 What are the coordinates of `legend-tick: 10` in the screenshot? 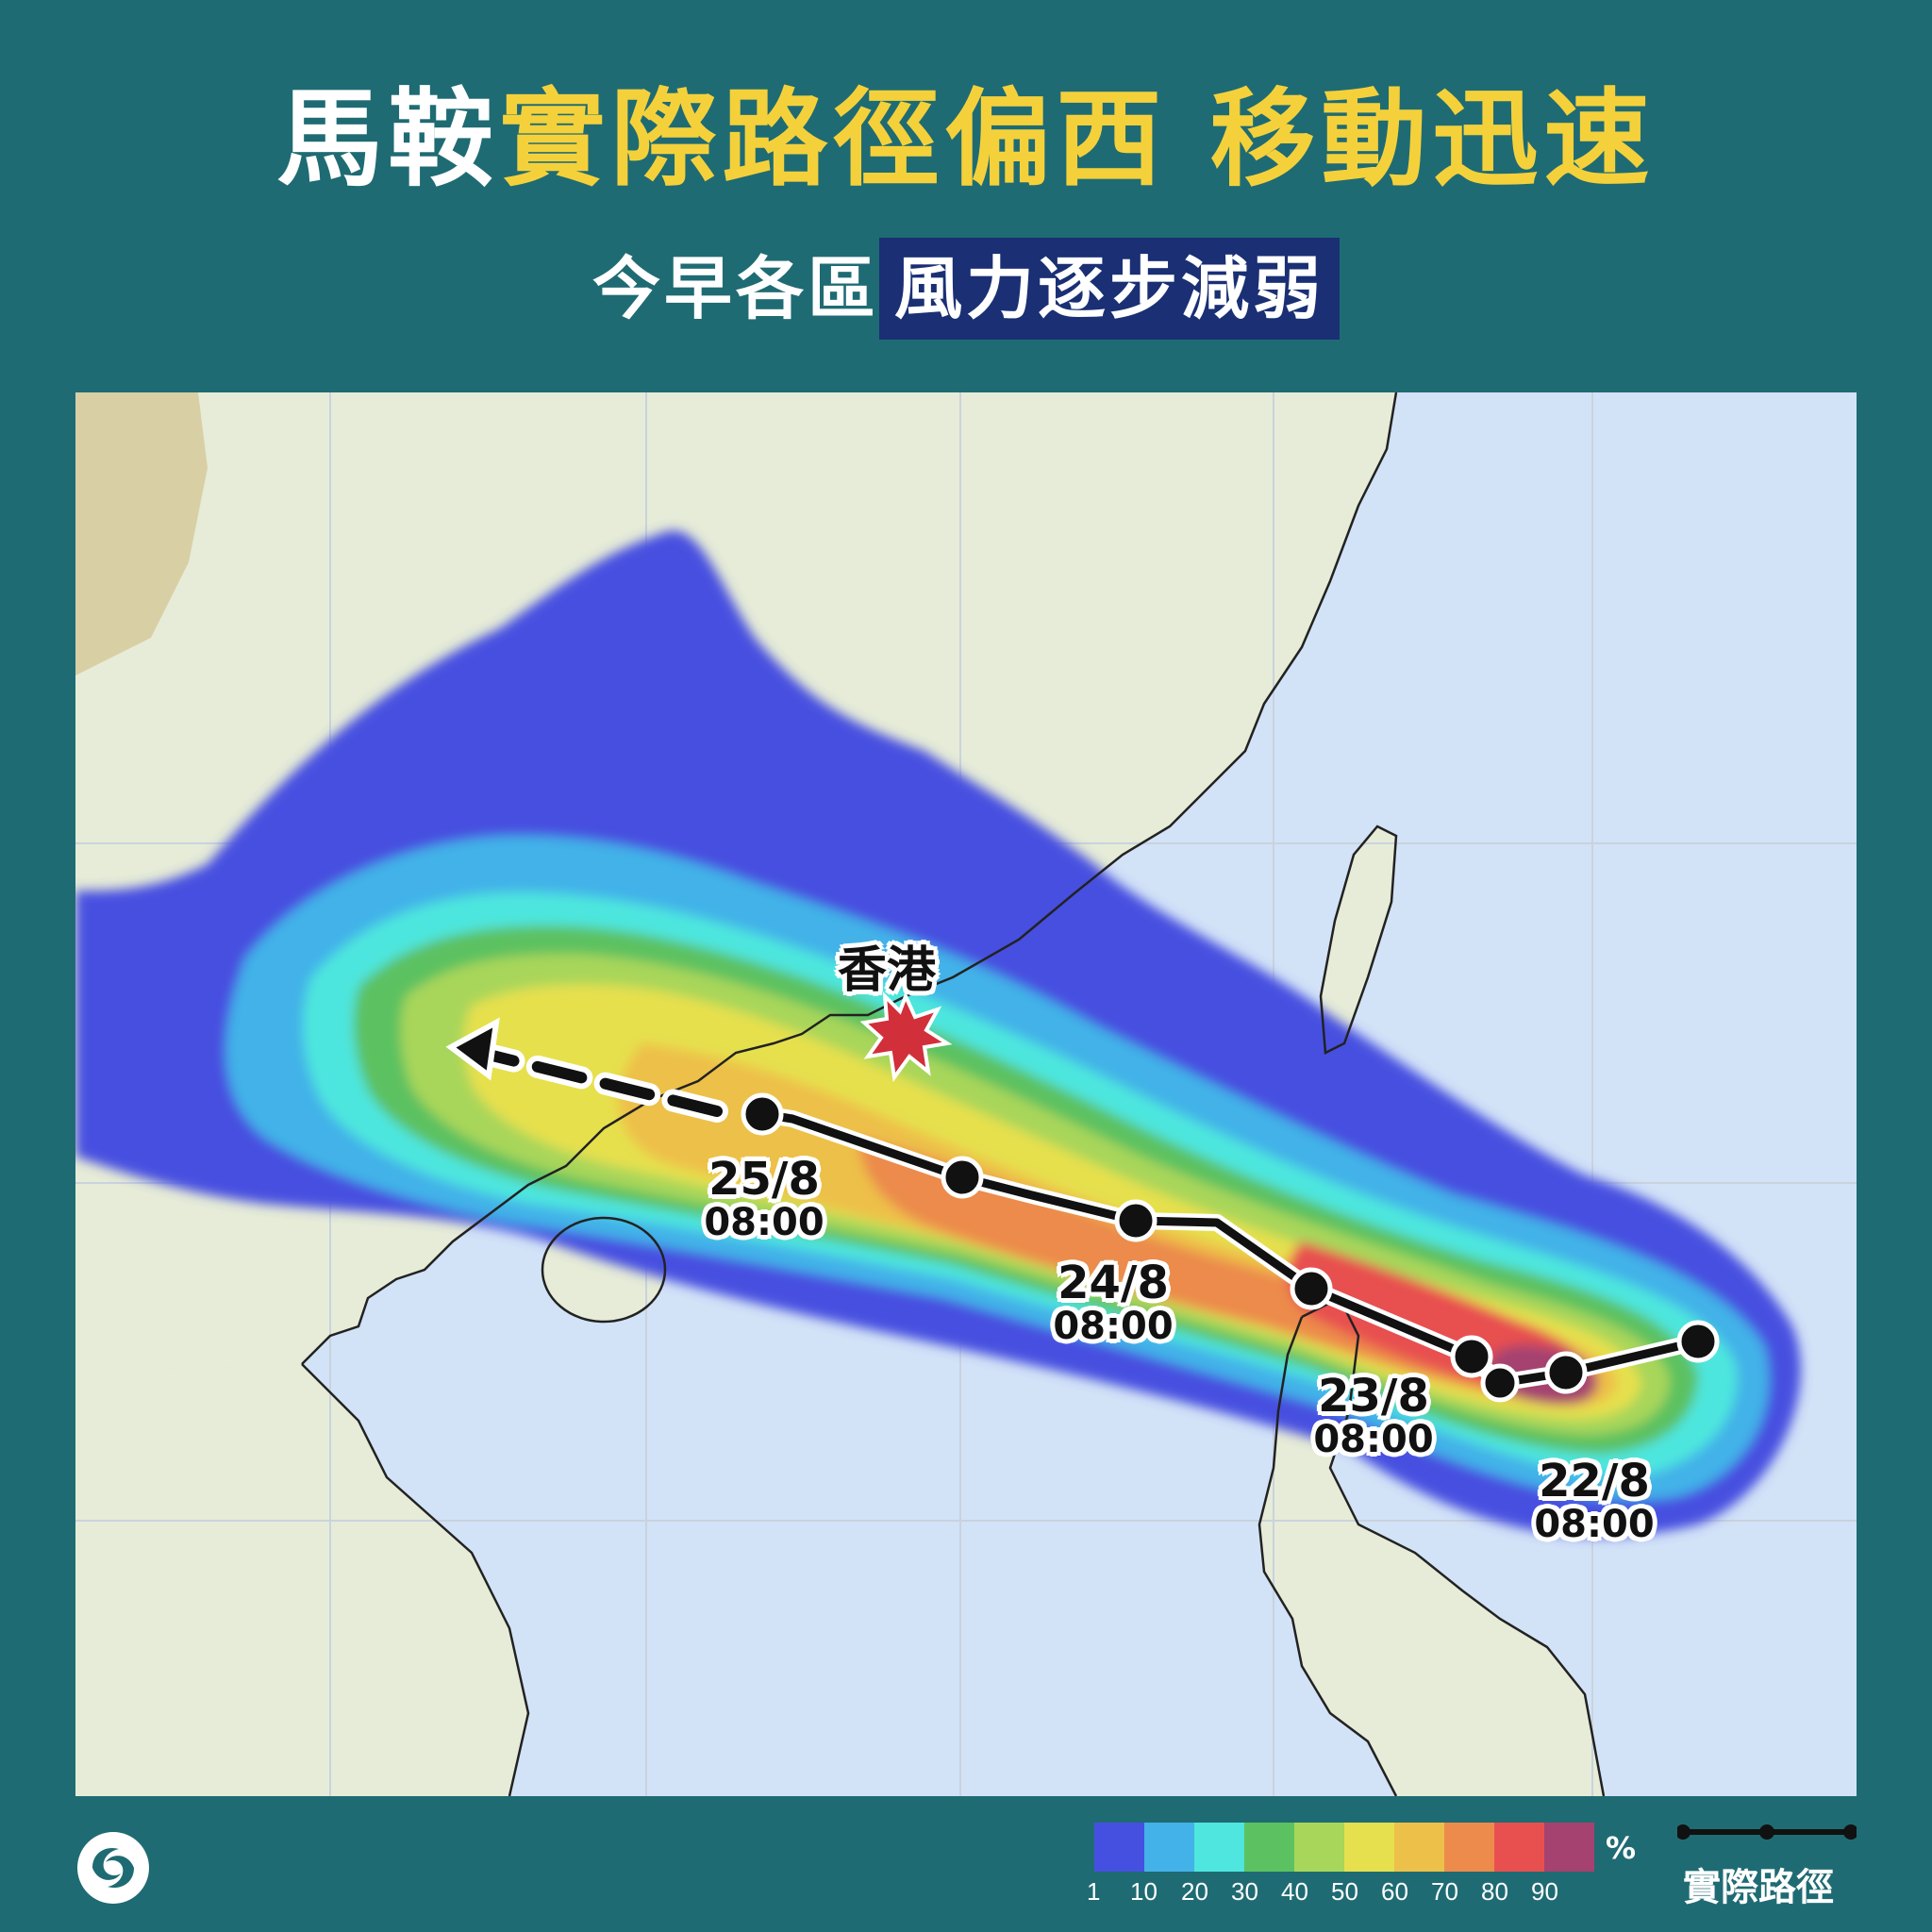 It's located at (1144, 1892).